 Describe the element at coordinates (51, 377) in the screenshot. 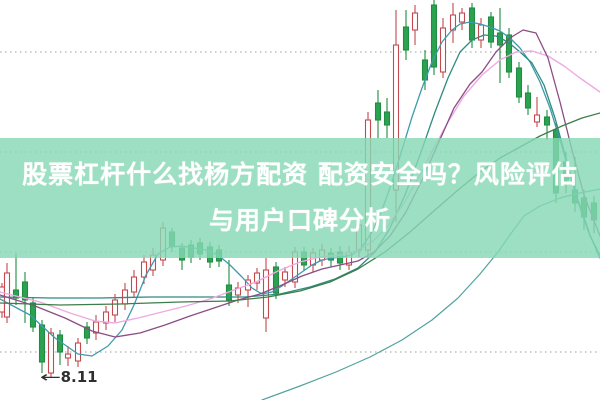

I see `left-arrow-icon: ←` at that location.